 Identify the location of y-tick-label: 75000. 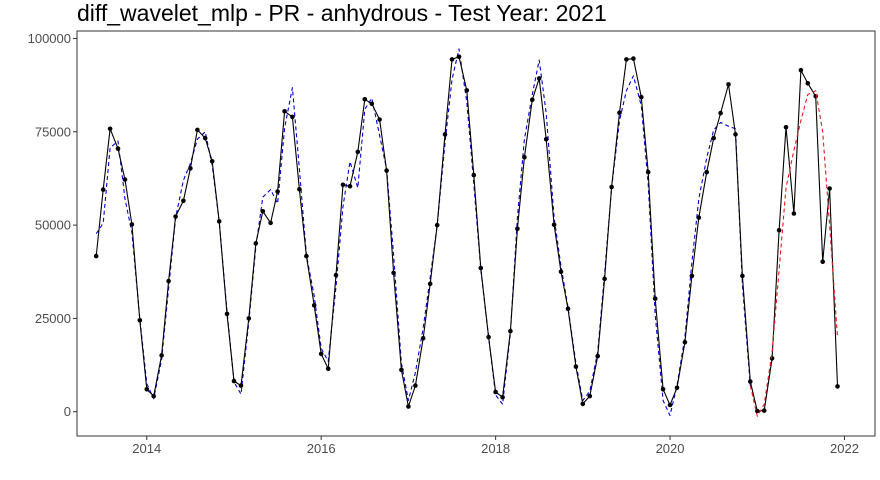
(53, 131).